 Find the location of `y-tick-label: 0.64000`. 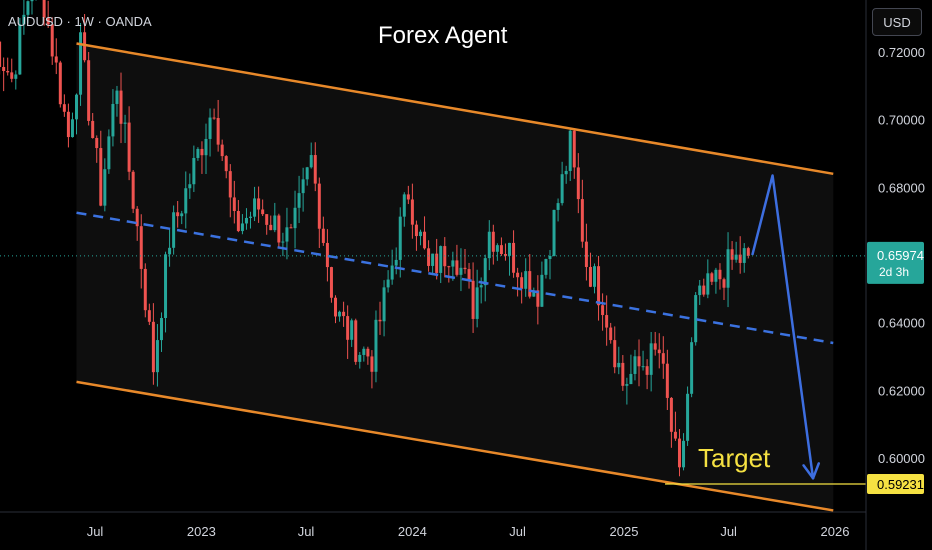

y-tick-label: 0.64000 is located at coordinates (901, 323).